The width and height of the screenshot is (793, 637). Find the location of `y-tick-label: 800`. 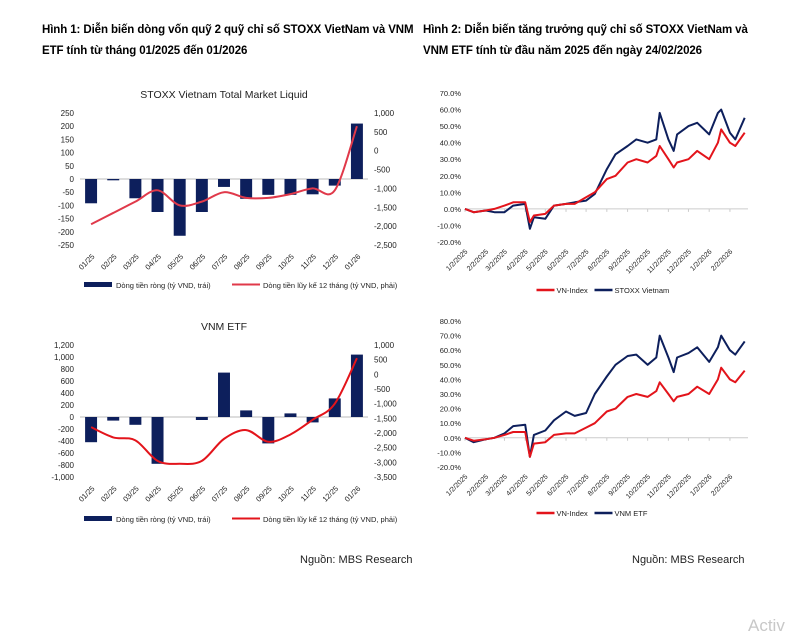

y-tick-label: 800 is located at coordinates (68, 369).